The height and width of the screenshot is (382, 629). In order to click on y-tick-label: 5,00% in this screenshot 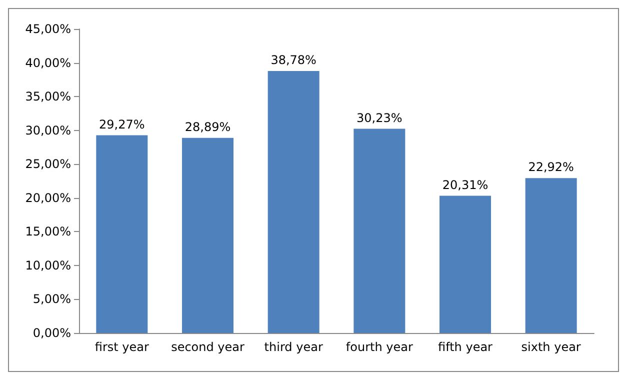, I will do `click(51, 299)`.